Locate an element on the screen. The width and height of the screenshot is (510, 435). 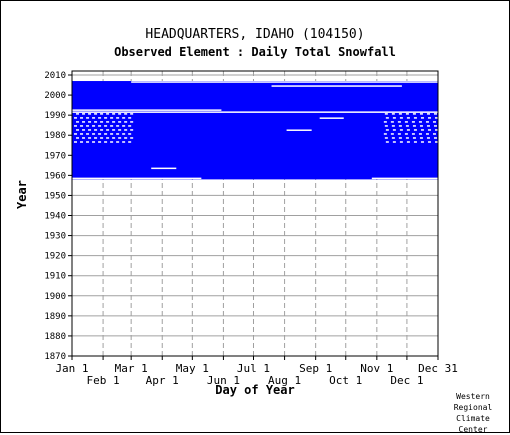
credit-line: Climate is located at coordinates (473, 418).